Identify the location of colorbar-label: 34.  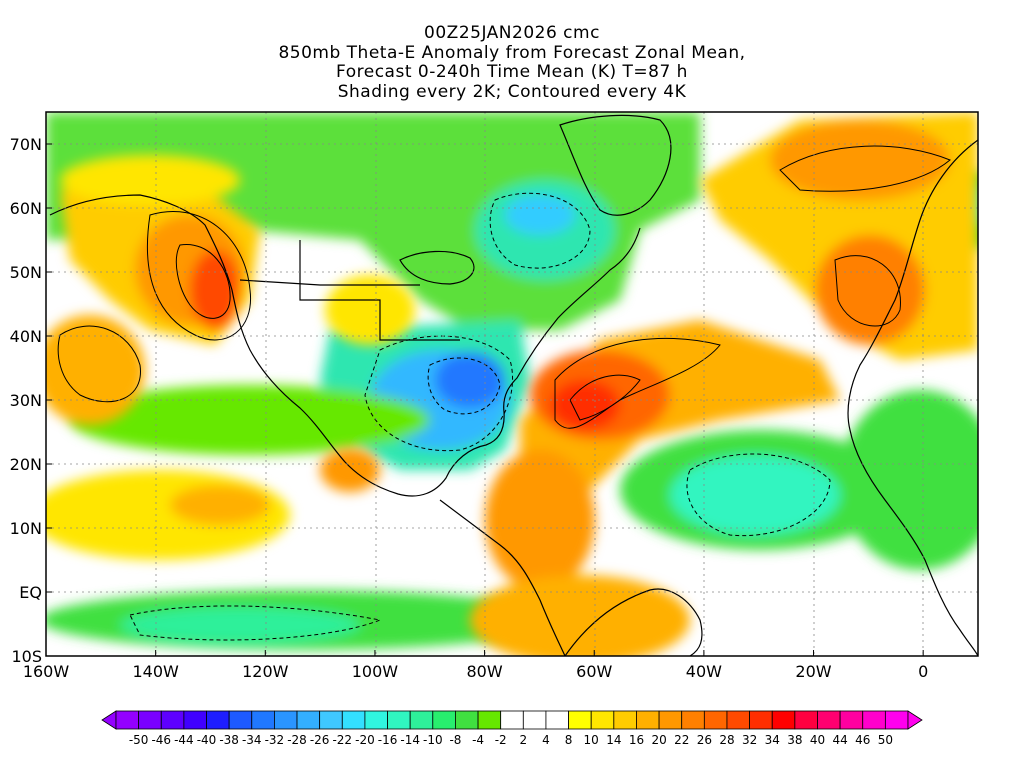
(772, 740).